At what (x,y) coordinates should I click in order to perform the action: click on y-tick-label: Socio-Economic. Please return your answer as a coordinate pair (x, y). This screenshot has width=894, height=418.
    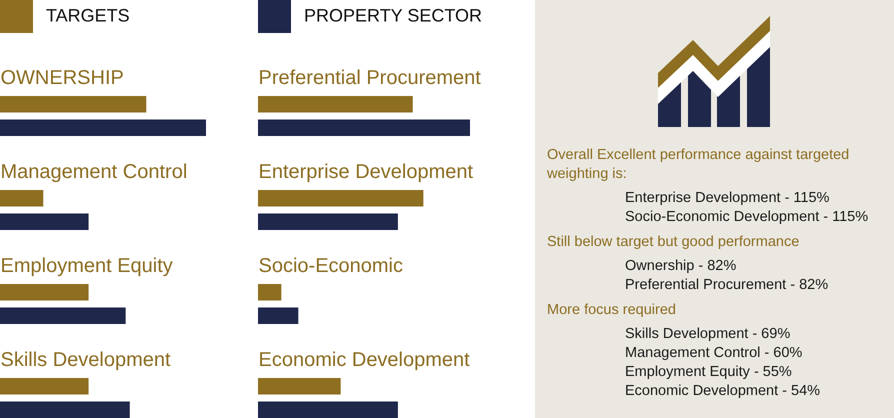
    Looking at the image, I should click on (331, 265).